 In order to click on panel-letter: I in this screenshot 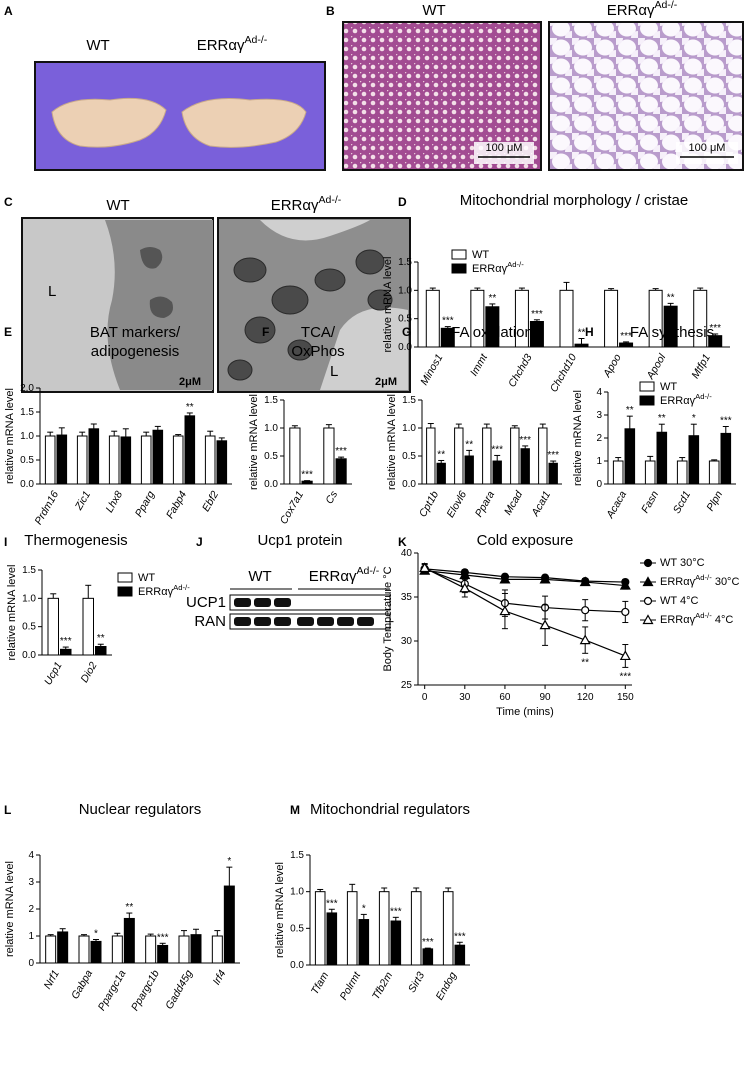, I will do `click(5, 542)`.